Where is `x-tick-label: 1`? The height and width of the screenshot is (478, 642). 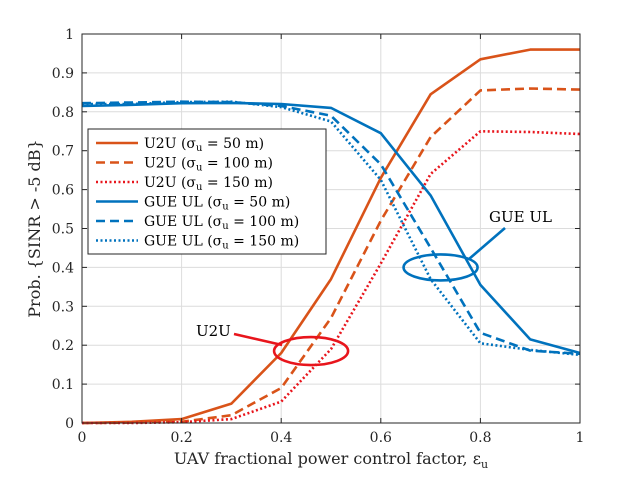
x-tick-label: 1 is located at coordinates (580, 438).